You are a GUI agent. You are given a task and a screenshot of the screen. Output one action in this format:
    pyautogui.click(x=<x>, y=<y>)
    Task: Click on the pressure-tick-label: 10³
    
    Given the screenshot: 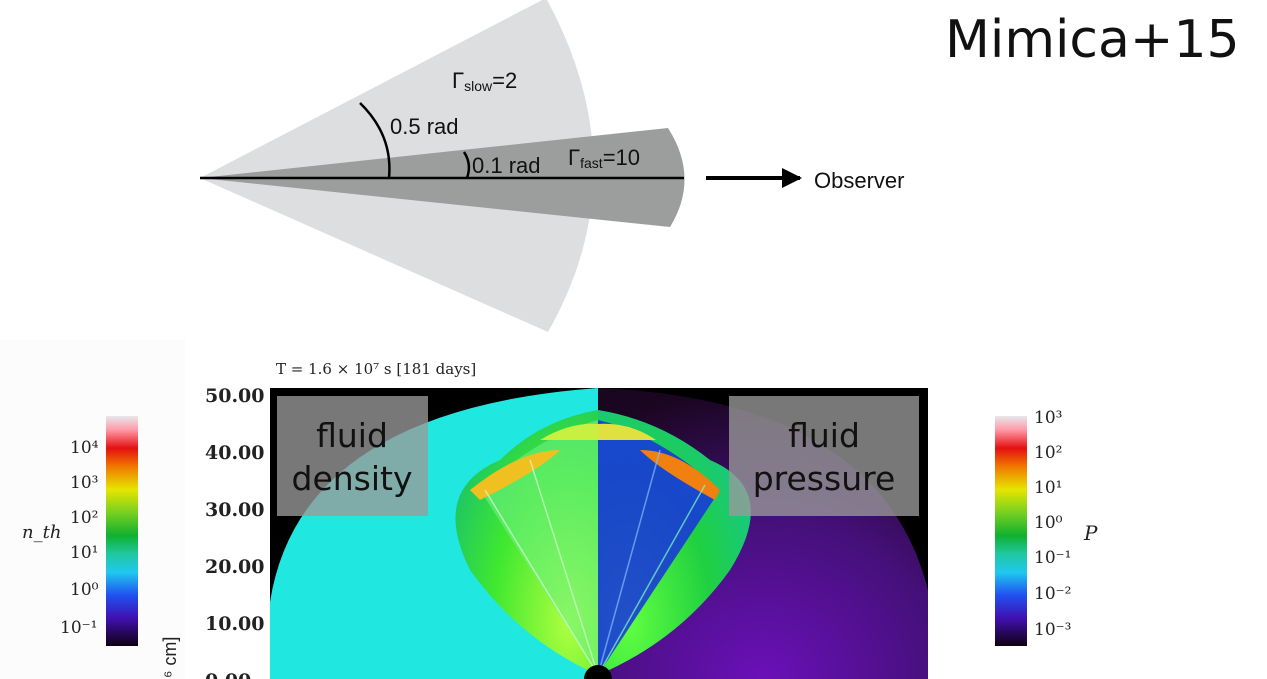 What is the action you would take?
    pyautogui.click(x=1048, y=418)
    